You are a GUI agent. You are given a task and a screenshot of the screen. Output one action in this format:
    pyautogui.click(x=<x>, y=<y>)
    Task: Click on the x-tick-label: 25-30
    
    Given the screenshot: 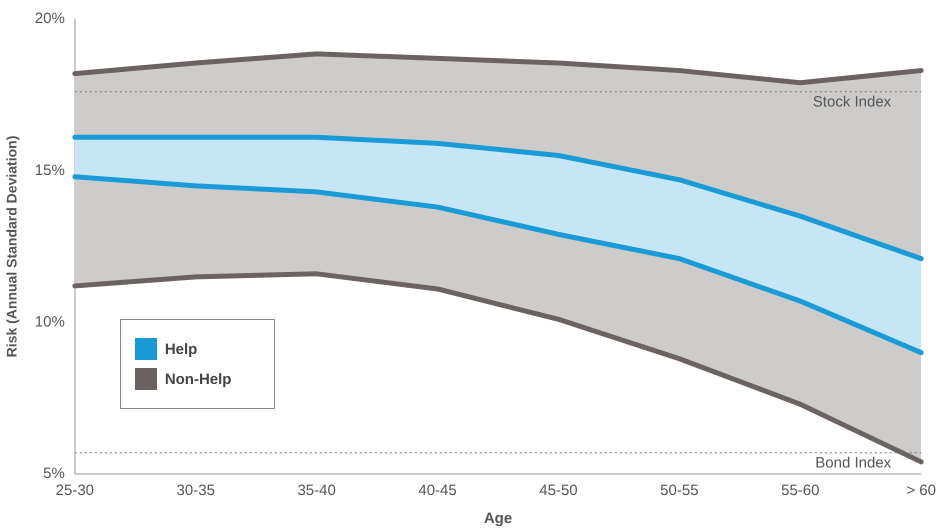 What is the action you would take?
    pyautogui.click(x=75, y=491)
    